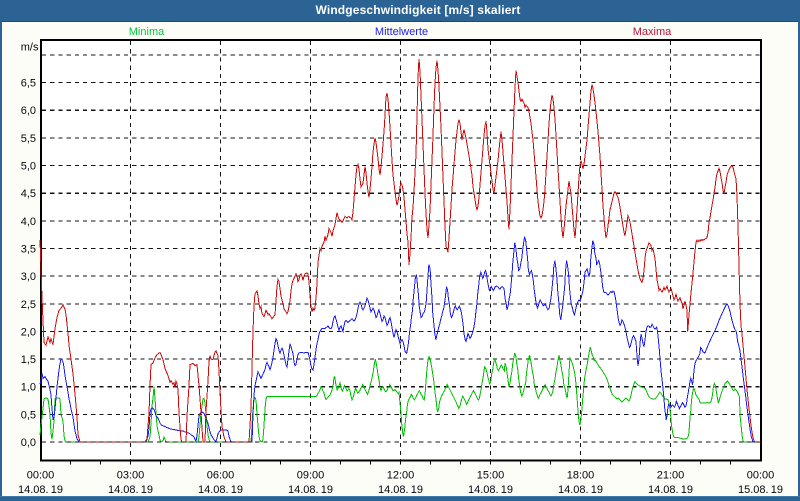 The image size is (800, 501). What do you see at coordinates (491, 476) in the screenshot?
I see `svg-text: 15:00` at bounding box center [491, 476].